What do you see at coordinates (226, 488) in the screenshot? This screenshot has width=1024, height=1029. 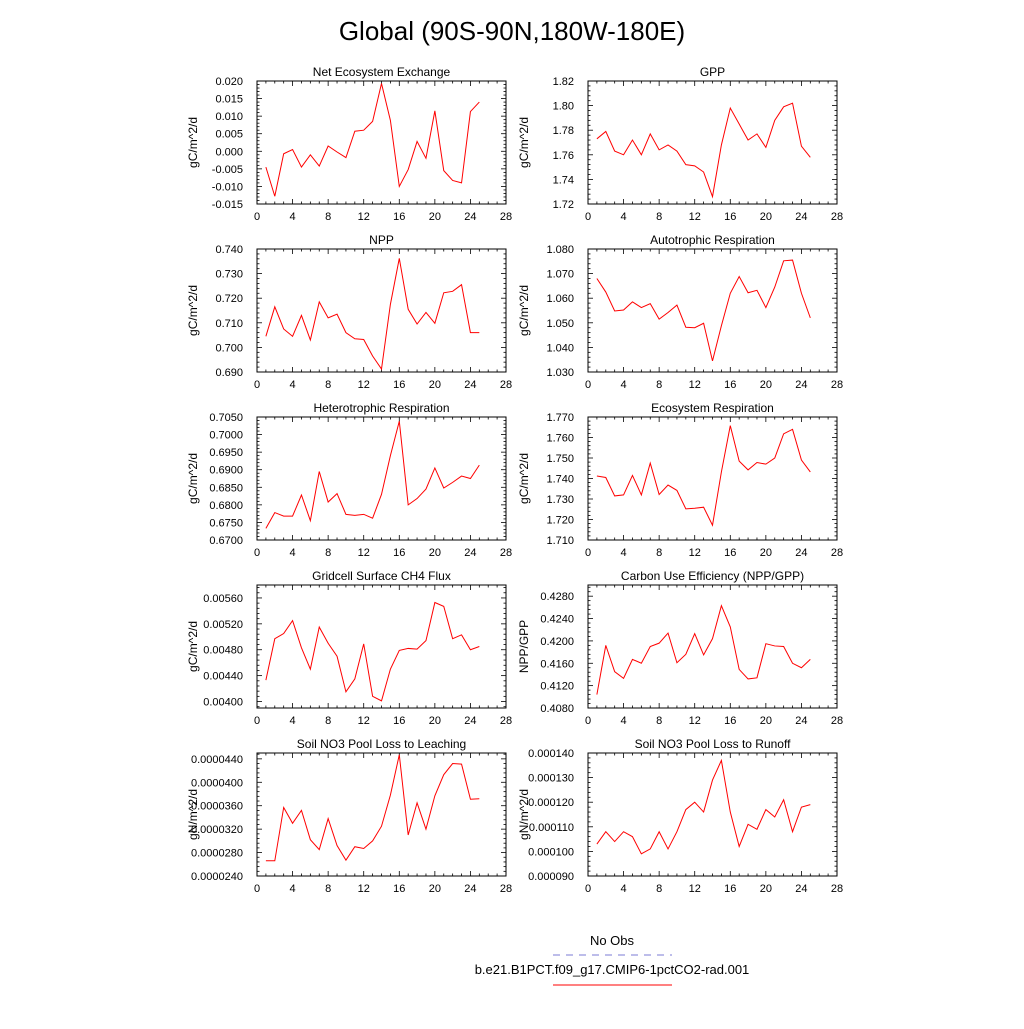 I see `y-tick-label: 0.6850` at bounding box center [226, 488].